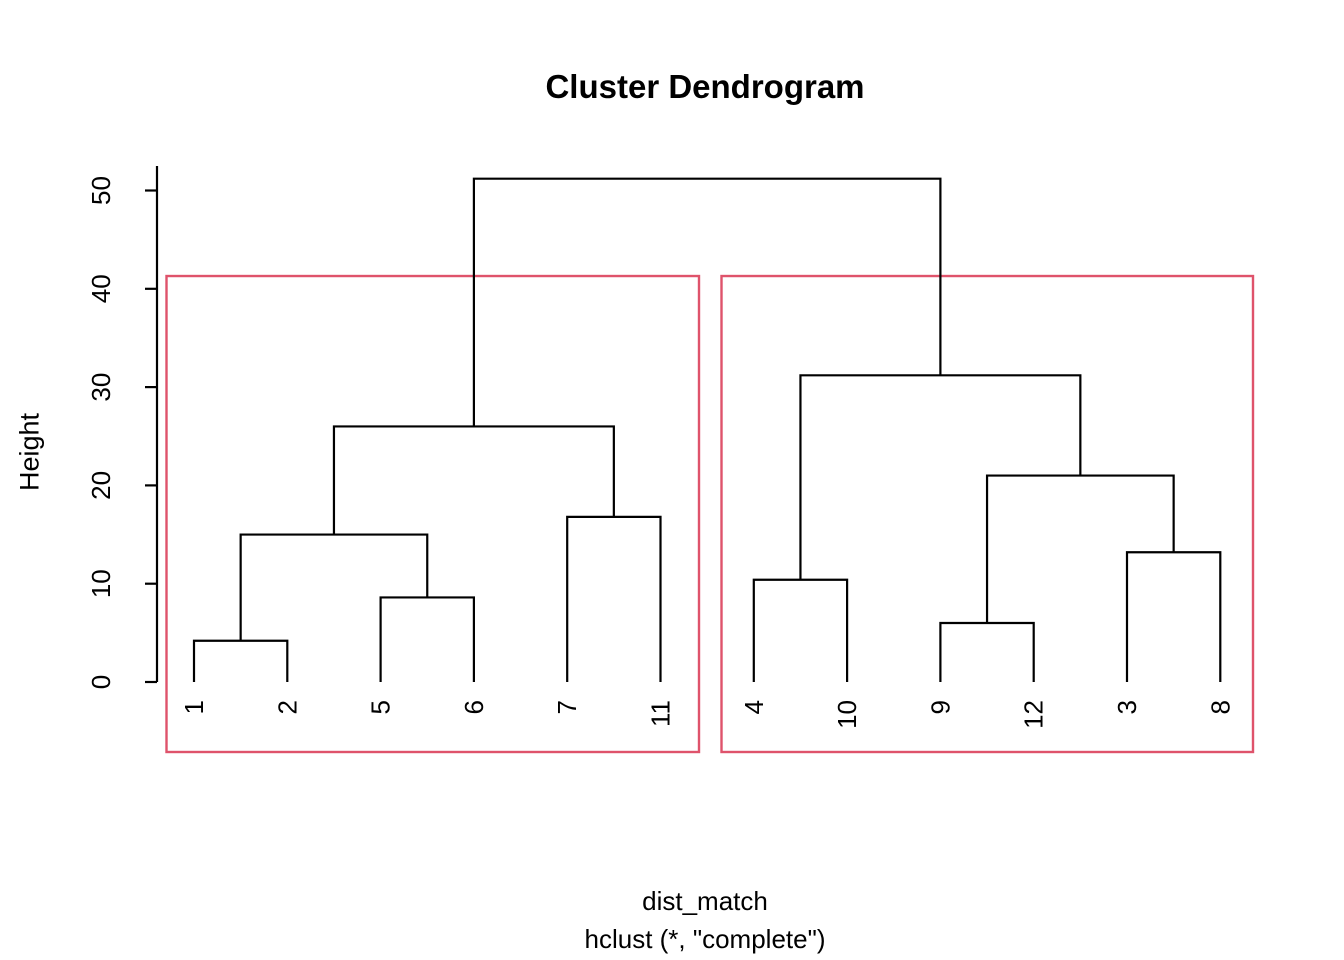 This screenshot has width=1344, height=960. I want to click on y-tick-label: 0, so click(101, 682).